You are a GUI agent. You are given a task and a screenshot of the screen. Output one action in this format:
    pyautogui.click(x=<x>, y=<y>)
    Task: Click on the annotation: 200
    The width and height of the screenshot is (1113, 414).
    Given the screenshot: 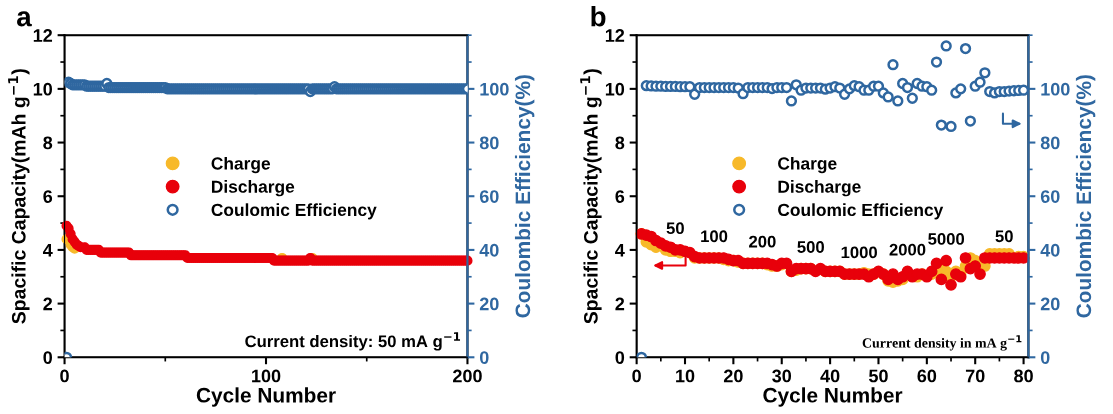 What is the action you would take?
    pyautogui.click(x=762, y=241)
    